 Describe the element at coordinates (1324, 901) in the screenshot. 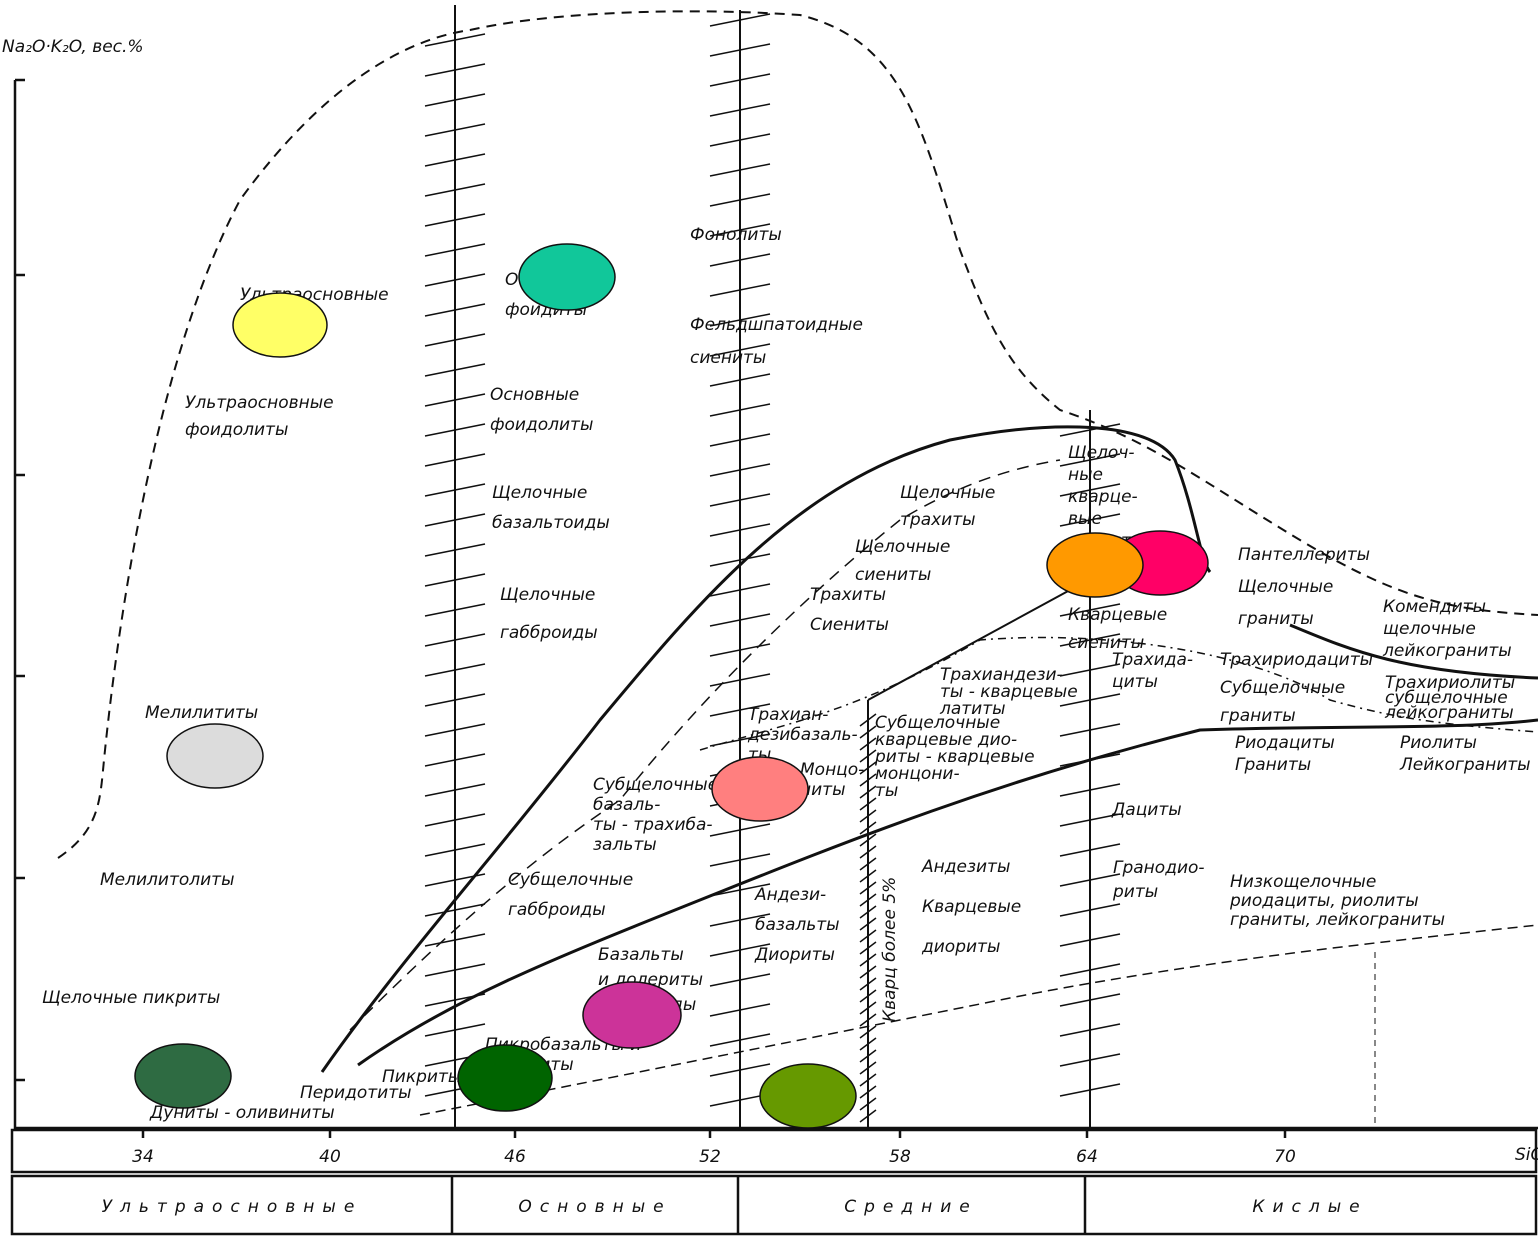

I see `region-label: риодациты, риолиты` at that location.